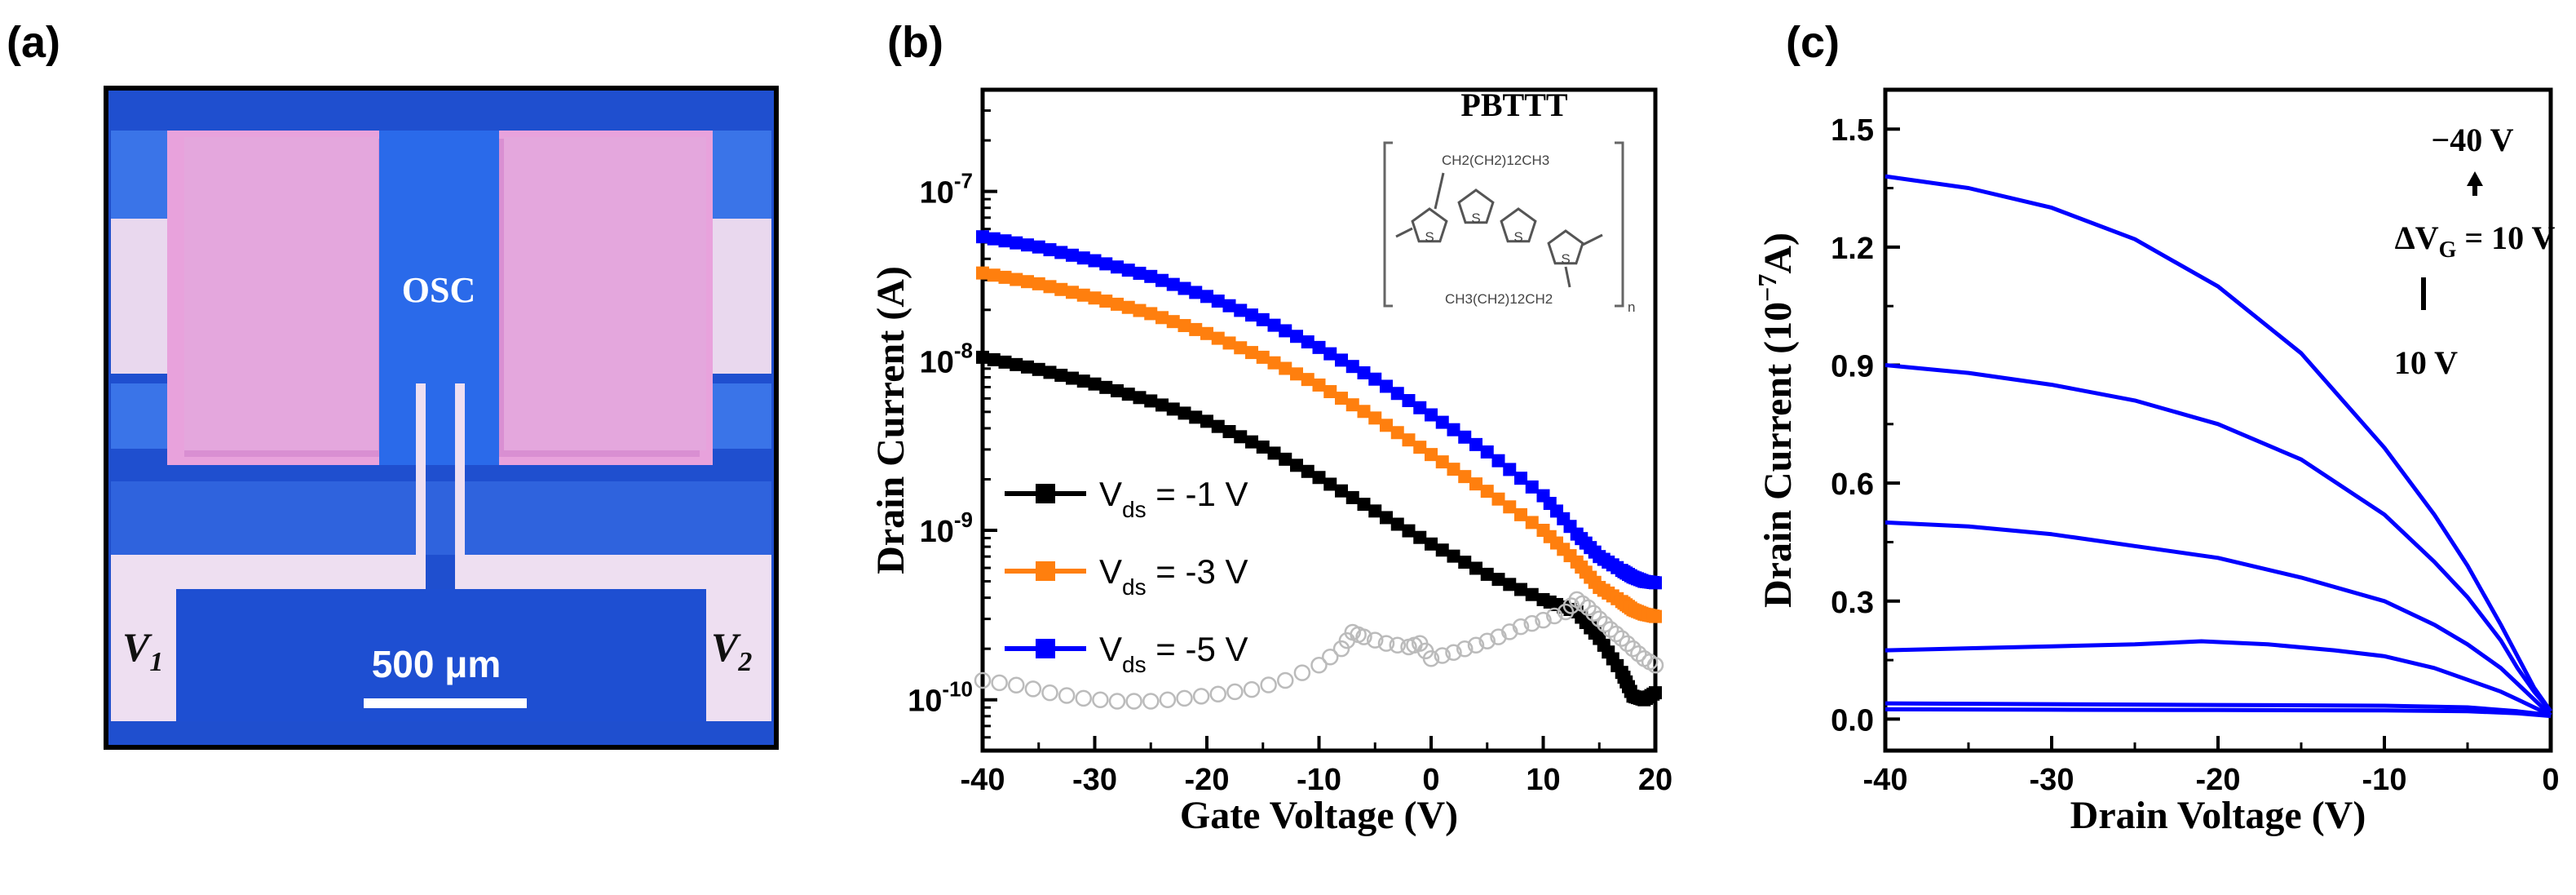 This screenshot has height=895, width=2576. Describe the element at coordinates (33, 42) in the screenshot. I see `panel-a-label: (a)` at that location.